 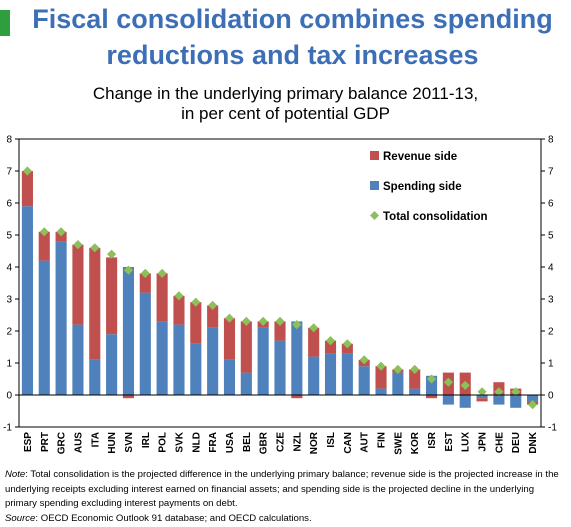 I want to click on x-category-label: SVN, so click(x=129, y=442).